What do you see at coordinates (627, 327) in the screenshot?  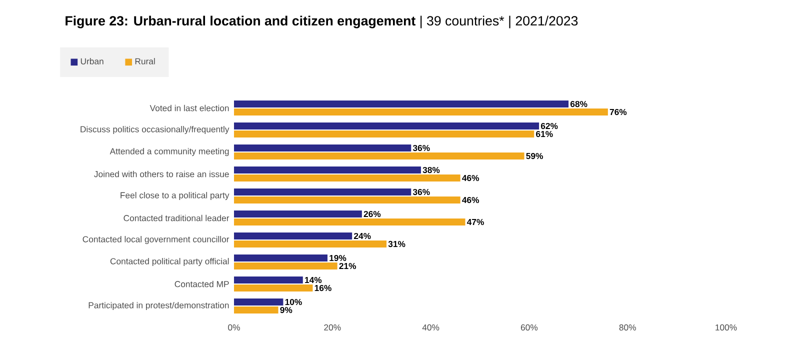 I see `x-tick-label: 80%` at bounding box center [627, 327].